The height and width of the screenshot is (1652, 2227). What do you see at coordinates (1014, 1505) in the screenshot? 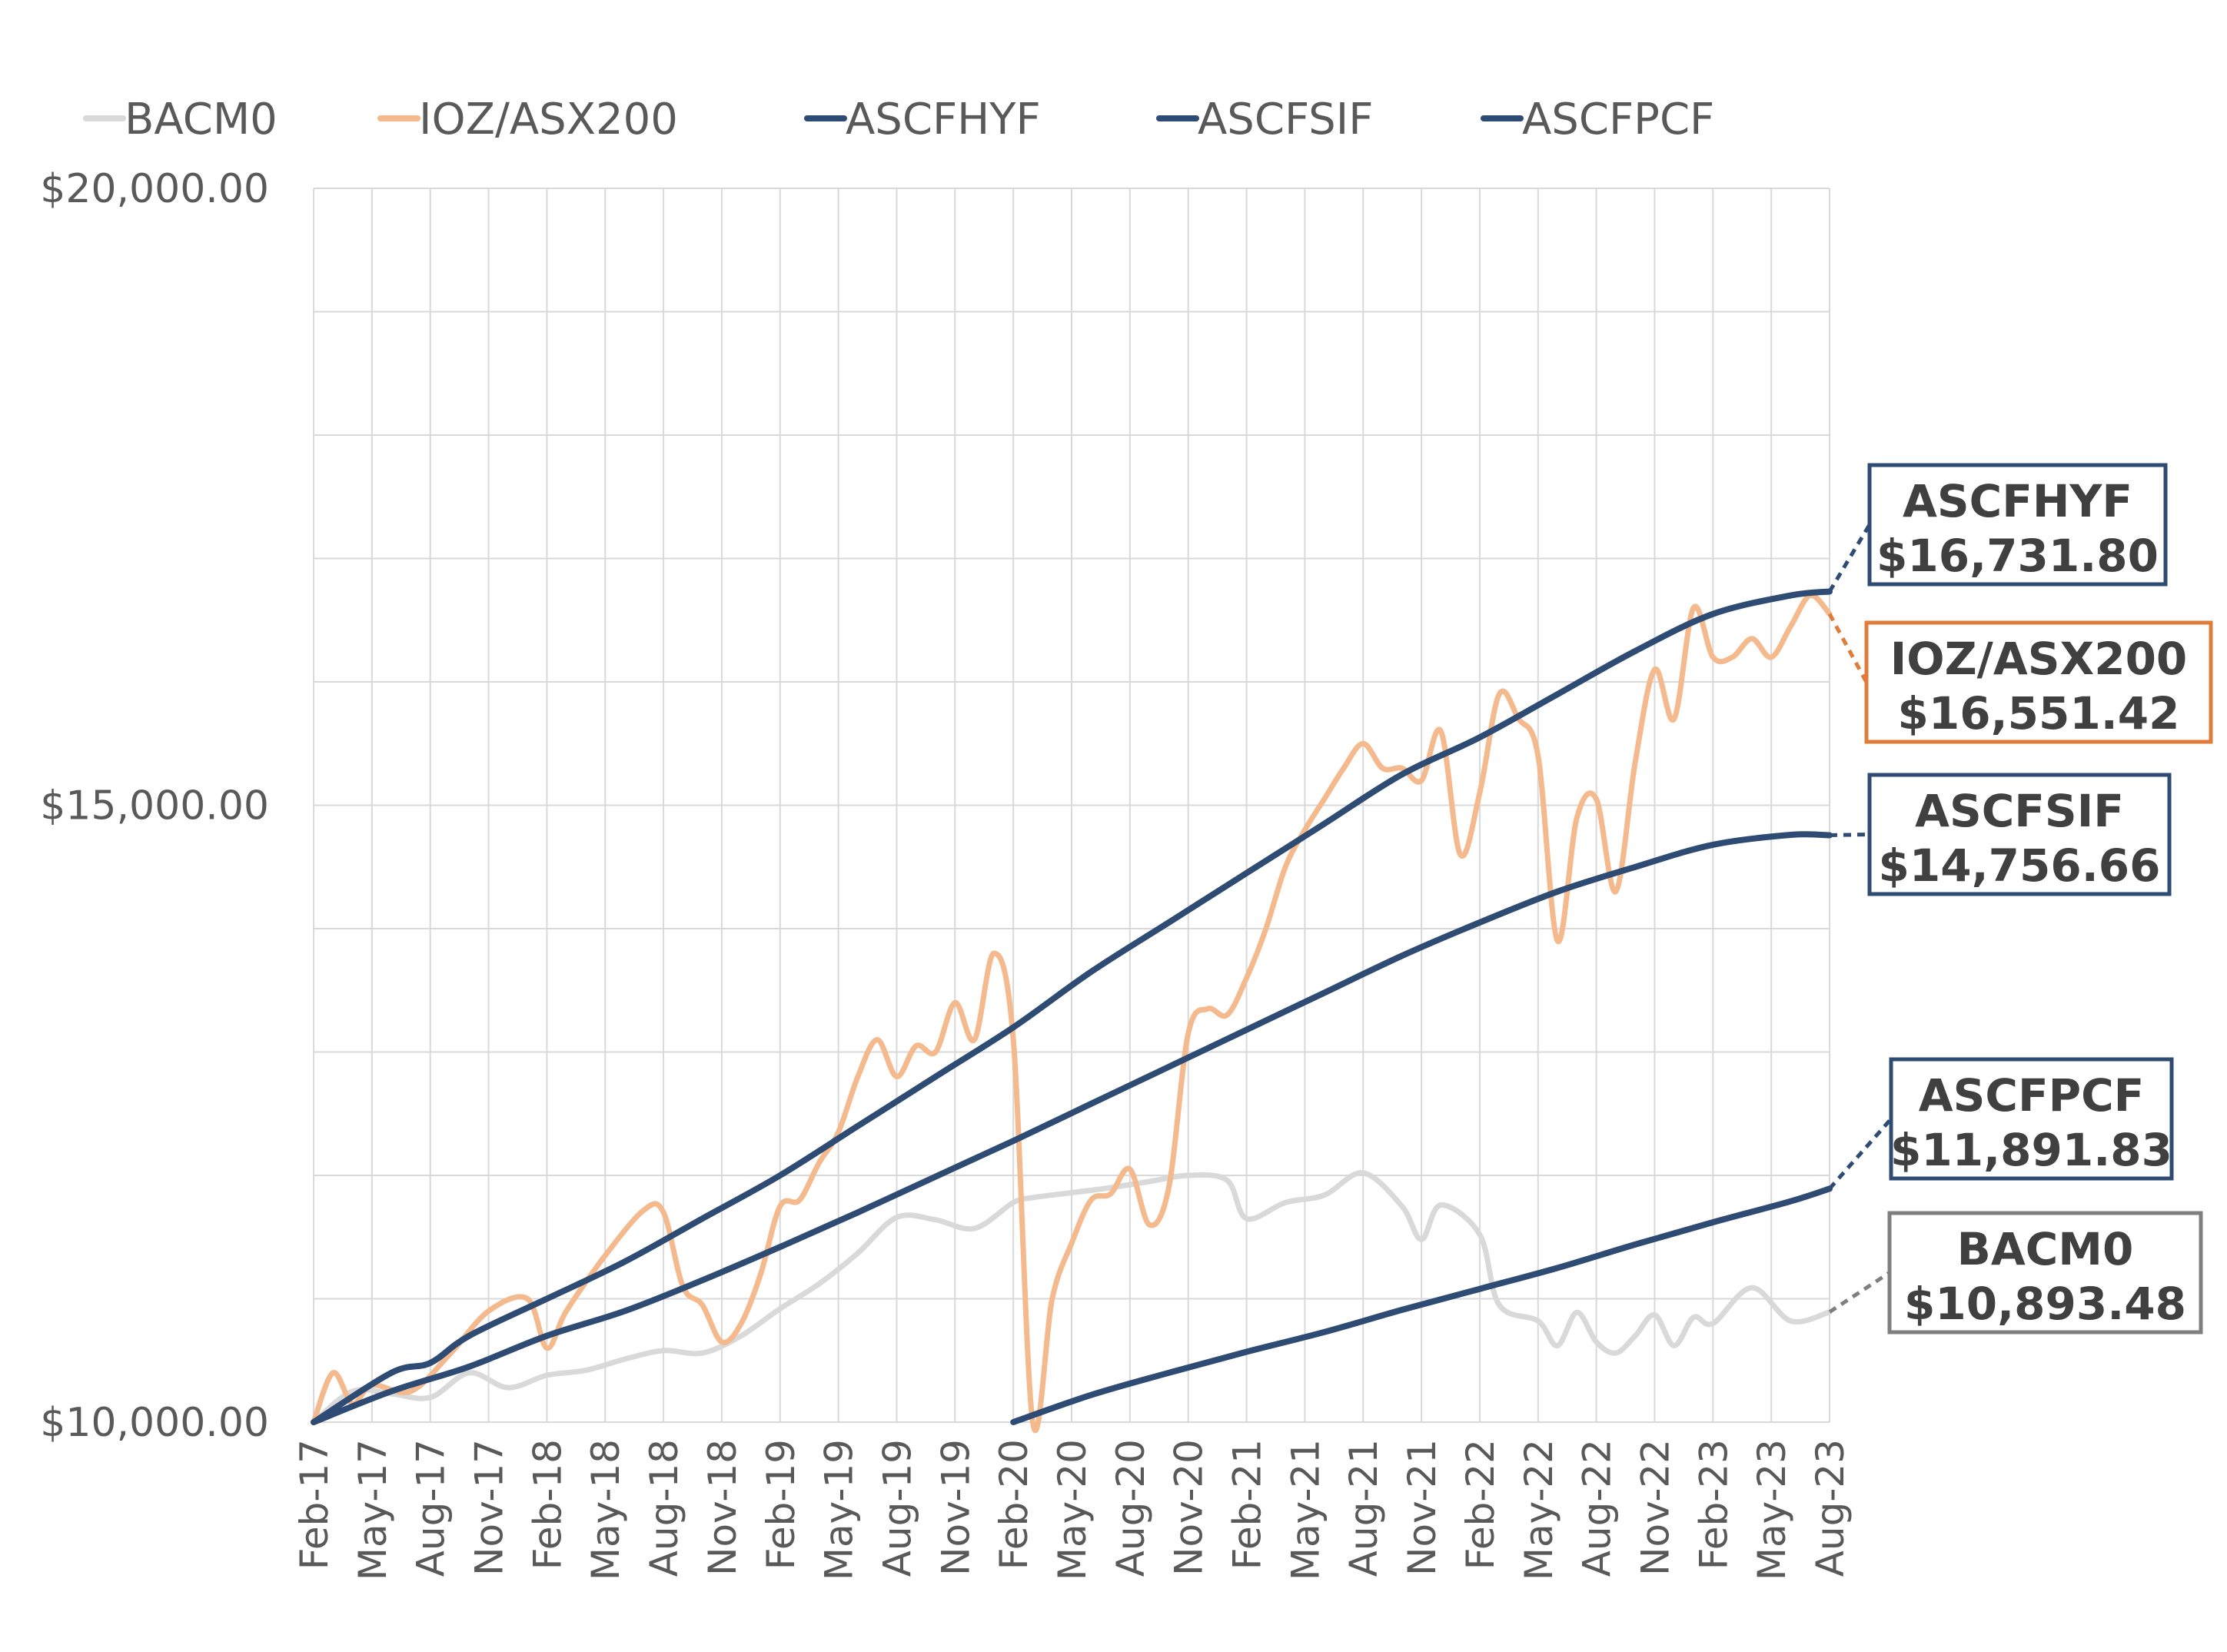
I see `x-tick-label: Feb-20` at bounding box center [1014, 1505].